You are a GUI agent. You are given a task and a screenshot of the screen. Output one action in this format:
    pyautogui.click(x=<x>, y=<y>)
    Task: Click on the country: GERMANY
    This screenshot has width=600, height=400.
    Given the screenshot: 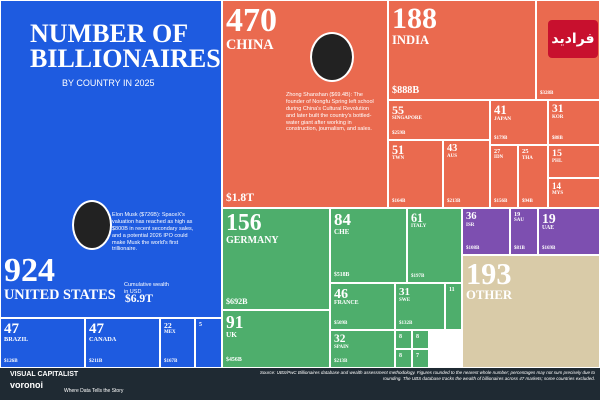 What is the action you would take?
    pyautogui.click(x=252, y=240)
    